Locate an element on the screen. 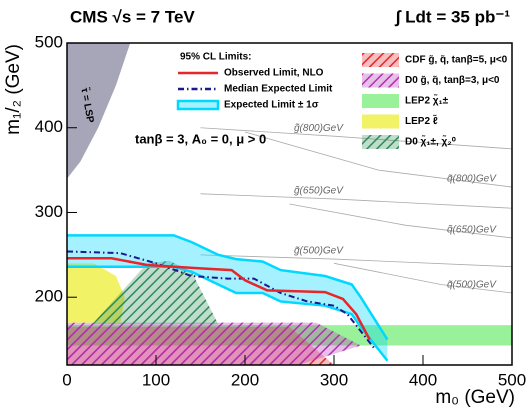  band-edge is located at coordinates (228, 313).